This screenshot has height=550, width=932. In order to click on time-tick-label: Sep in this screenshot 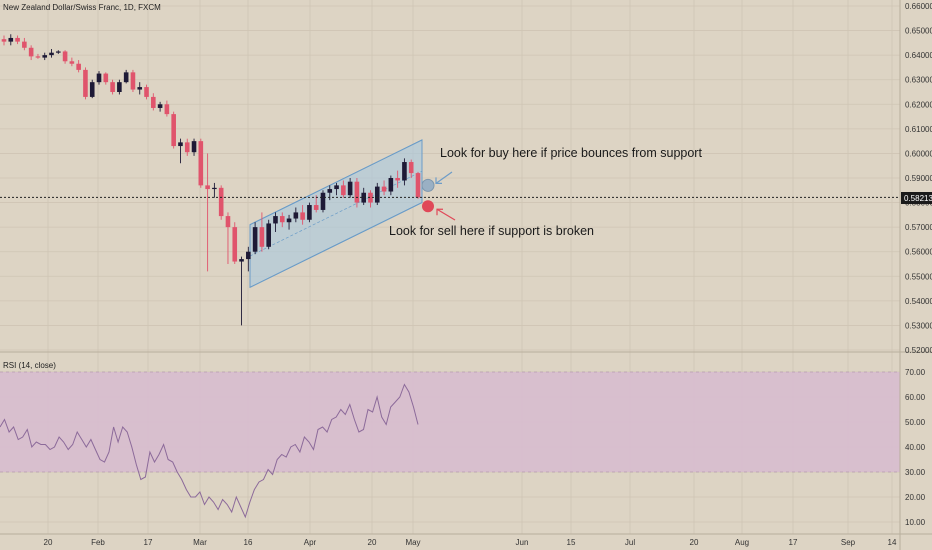, I will do `click(848, 542)`.